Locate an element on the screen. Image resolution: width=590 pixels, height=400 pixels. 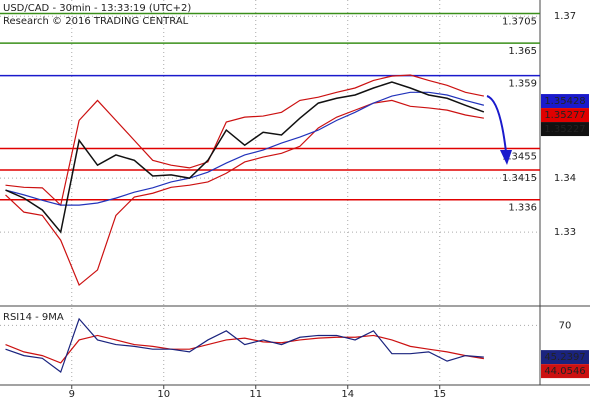
x-tick-label: 10 is located at coordinates (163, 394).